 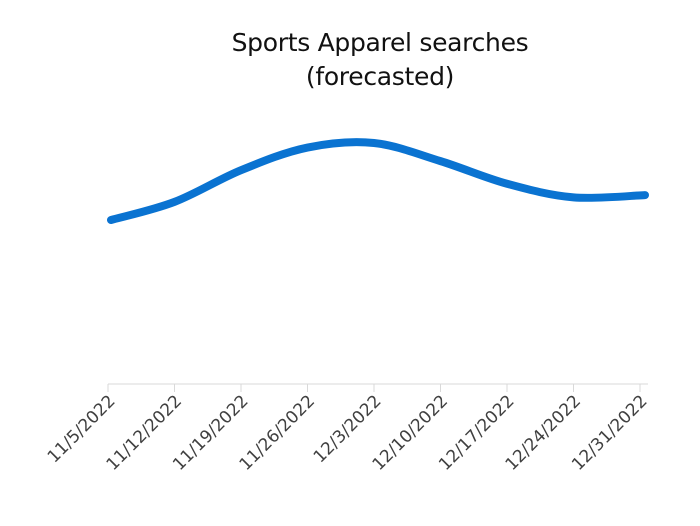 What do you see at coordinates (380, 76) in the screenshot?
I see `chart-title-line-2: (forecasted)` at bounding box center [380, 76].